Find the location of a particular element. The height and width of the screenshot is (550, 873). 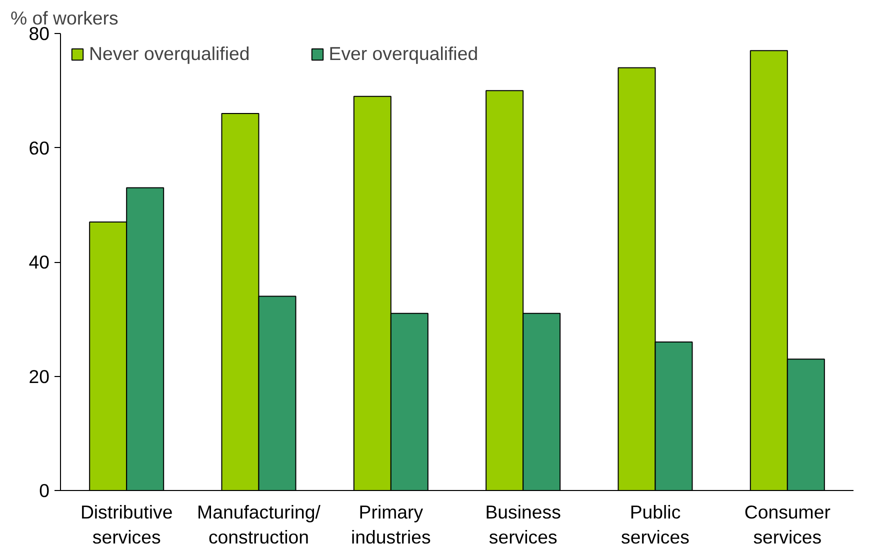

y-tick-label: 40 is located at coordinates (39, 262).